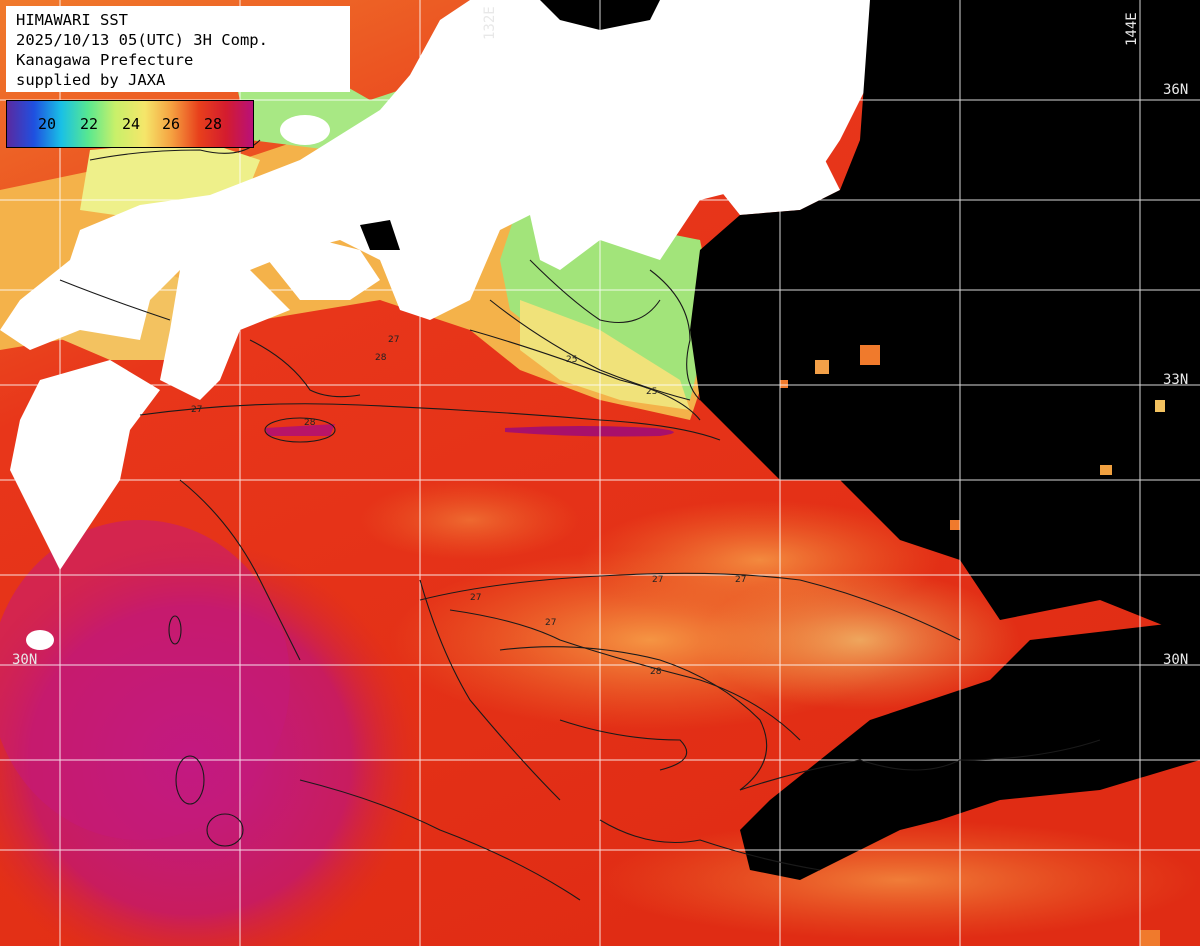  I want to click on lat-label: 36N, so click(1176, 90).